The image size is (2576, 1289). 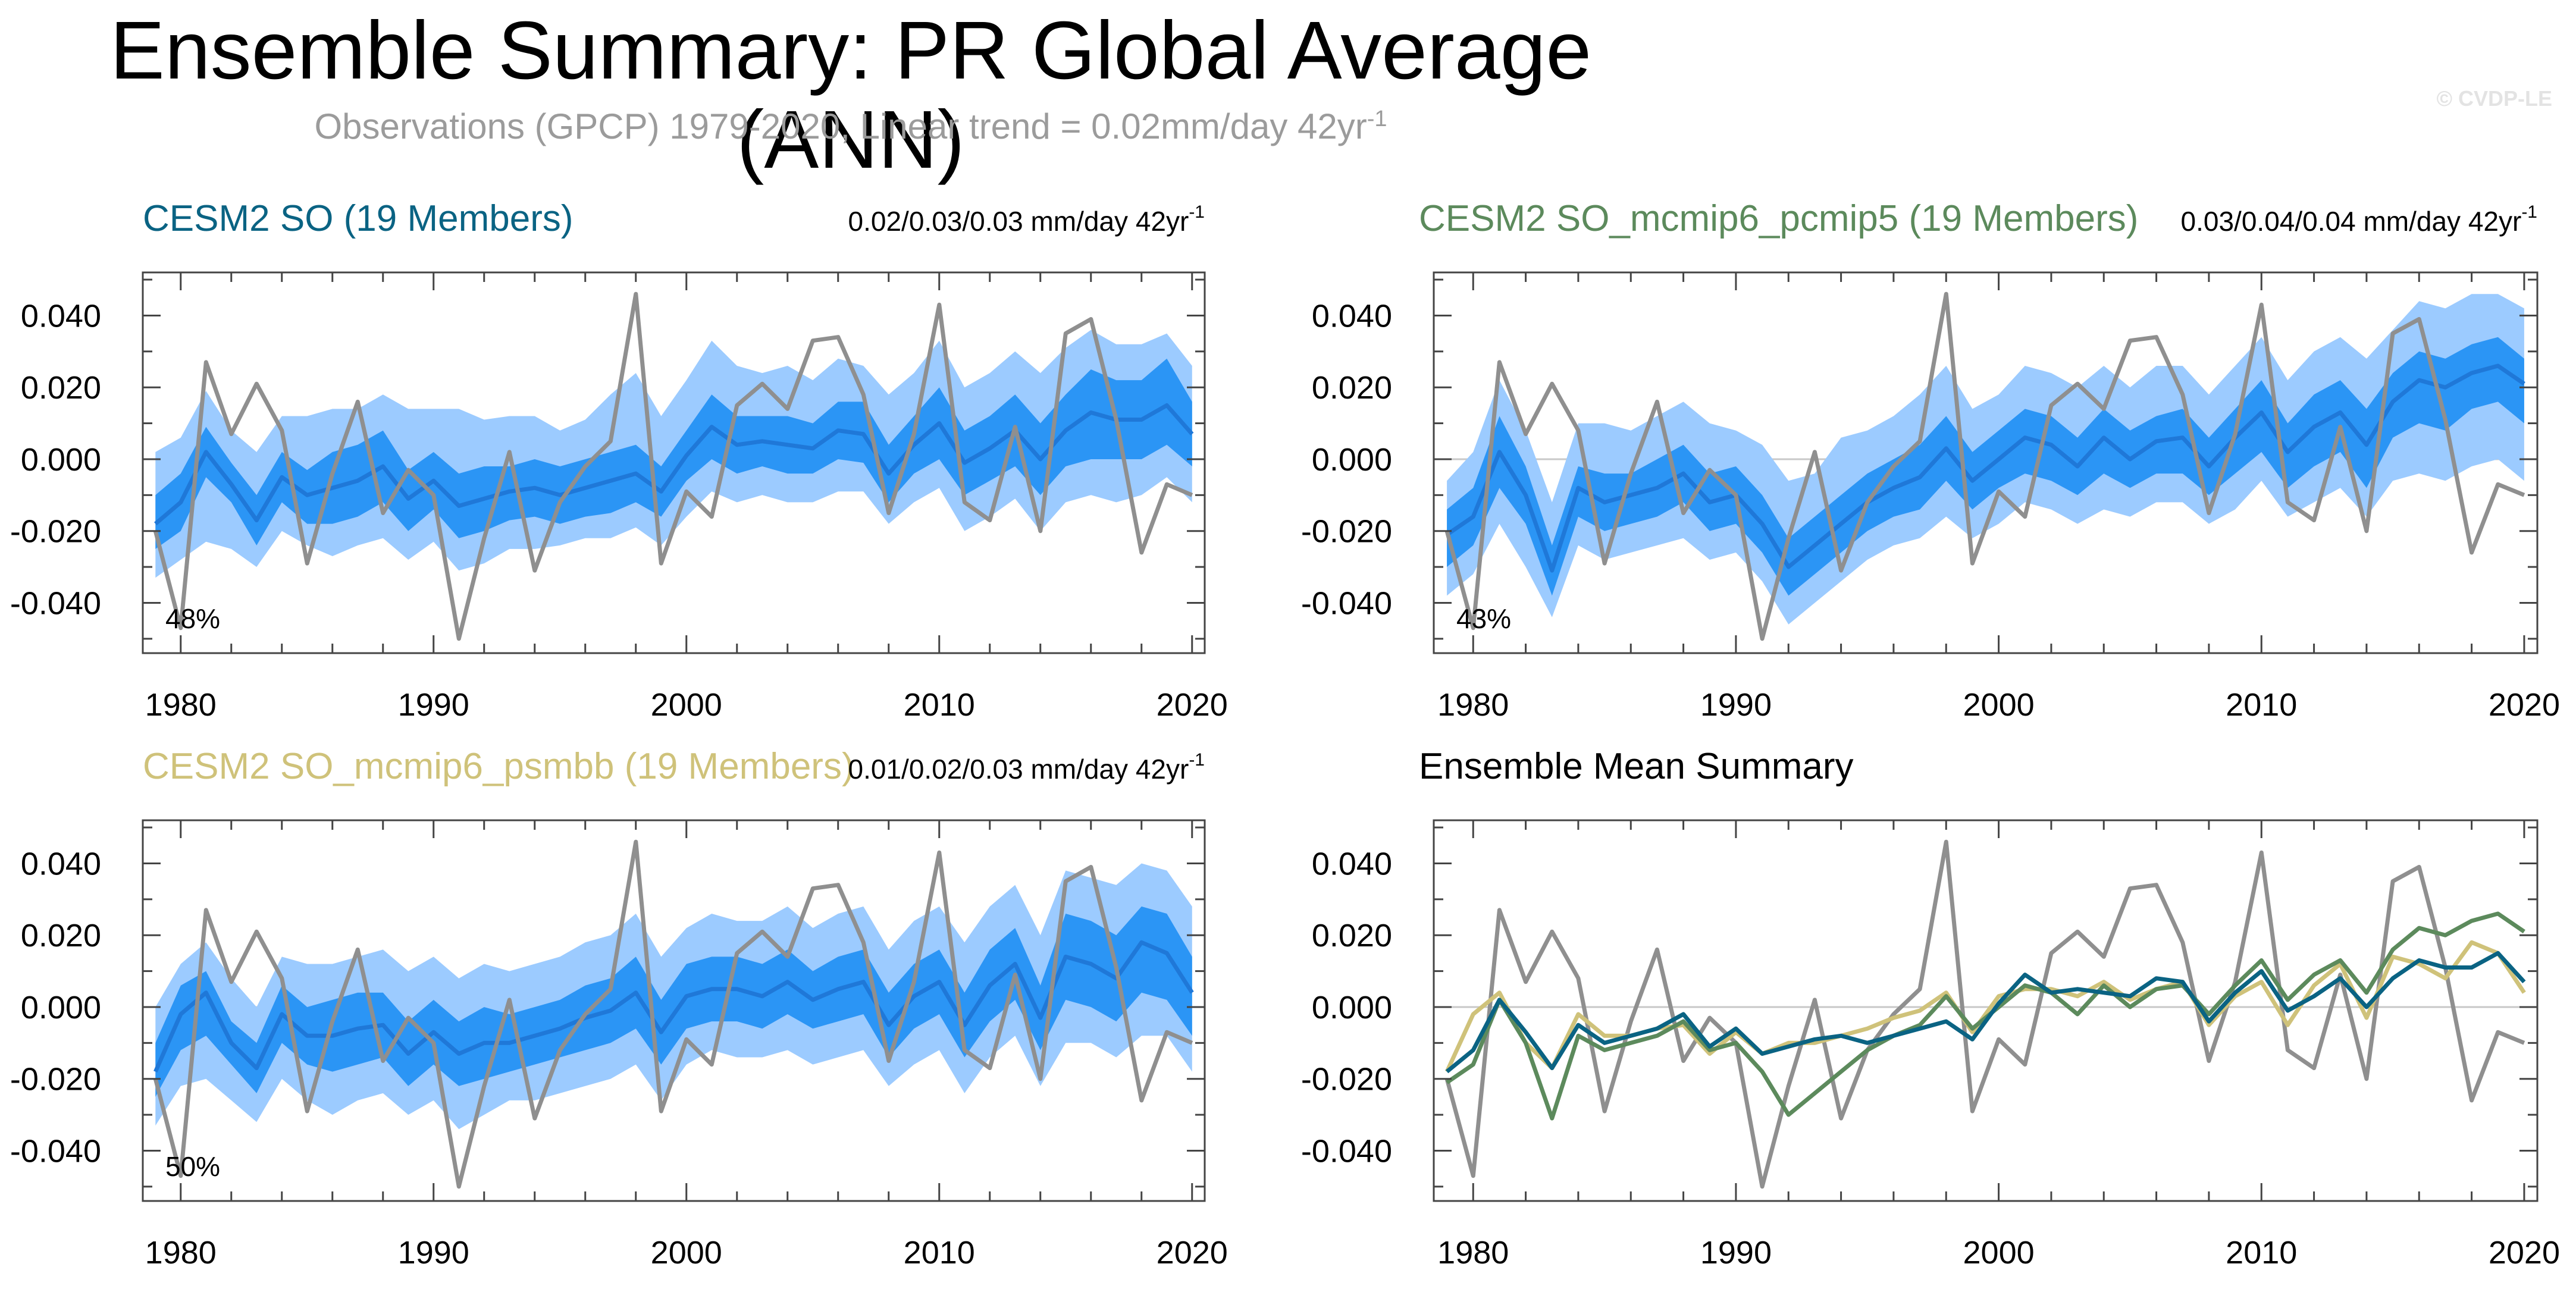 What do you see at coordinates (2351, 221) in the screenshot?
I see `trend-text: 0.03/0.04/0.04 mm/day 42yr` at bounding box center [2351, 221].